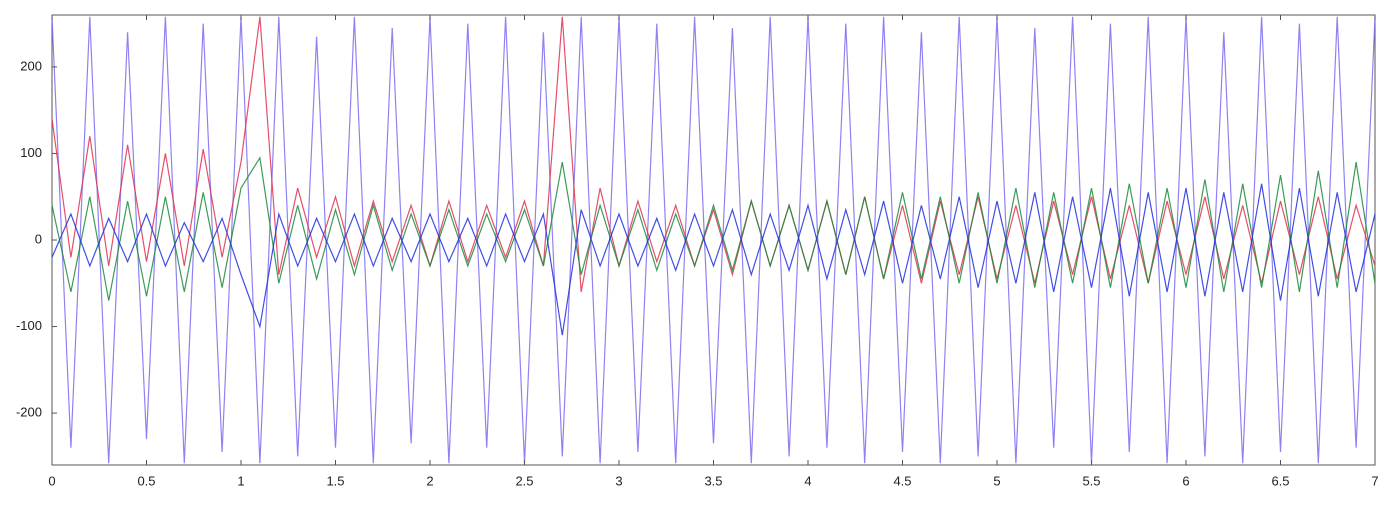  Describe the element at coordinates (51, 480) in the screenshot. I see `x-tick-label: 0` at that location.